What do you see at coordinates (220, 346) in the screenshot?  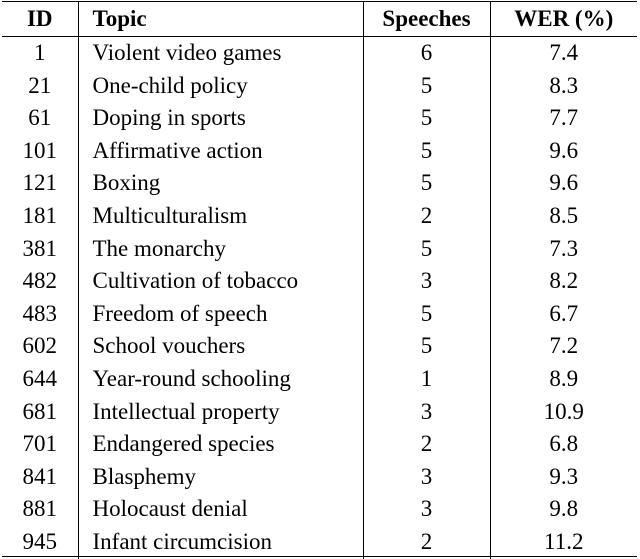 I see `cell-topic: School vouchers` at bounding box center [220, 346].